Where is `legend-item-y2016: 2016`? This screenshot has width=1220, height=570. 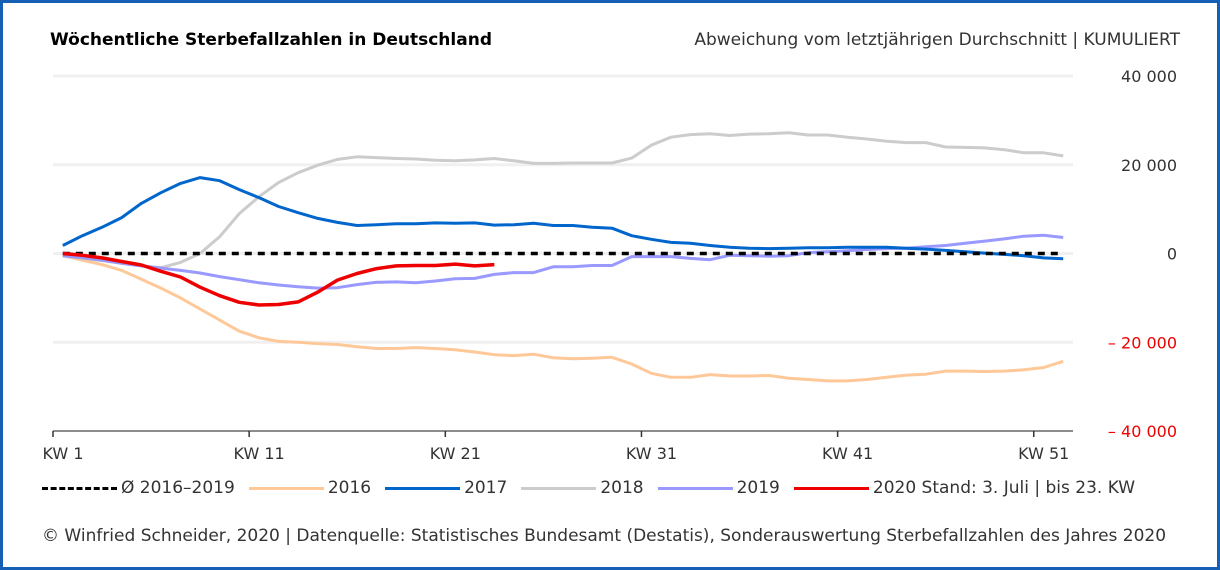 legend-item-y2016: 2016 is located at coordinates (310, 488).